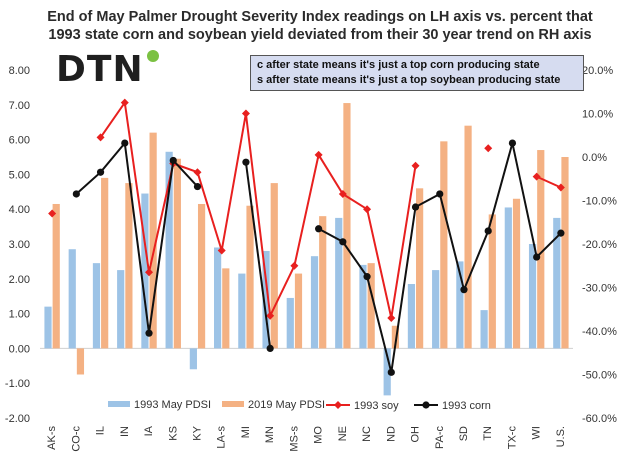  What do you see at coordinates (19, 245) in the screenshot?
I see `left-axis-tick-label: 3.00` at bounding box center [19, 245].